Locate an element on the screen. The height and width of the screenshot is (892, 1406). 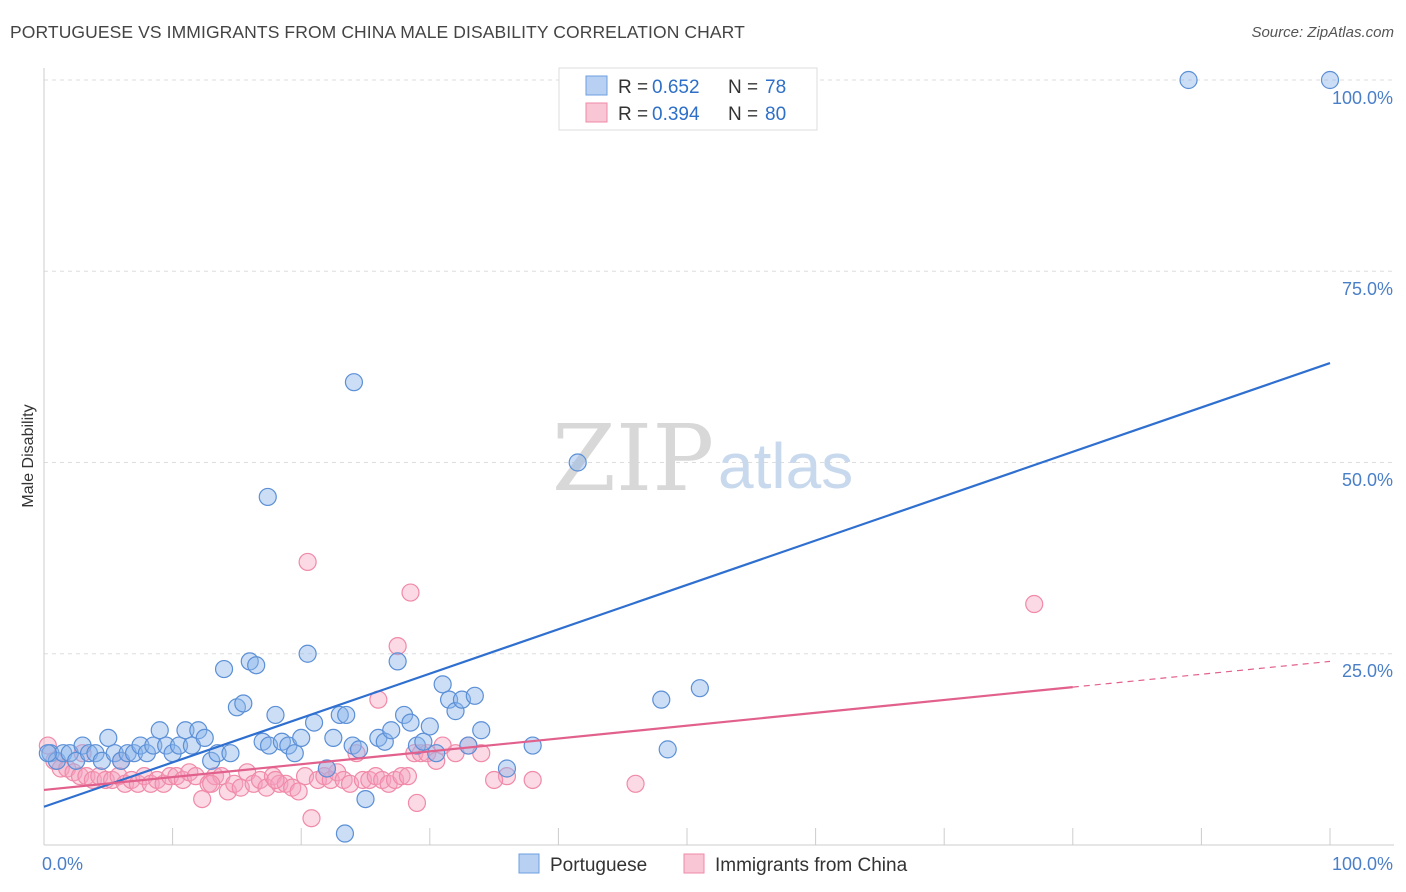
bottom-legend-swatch-china is located at coordinates (694, 863).